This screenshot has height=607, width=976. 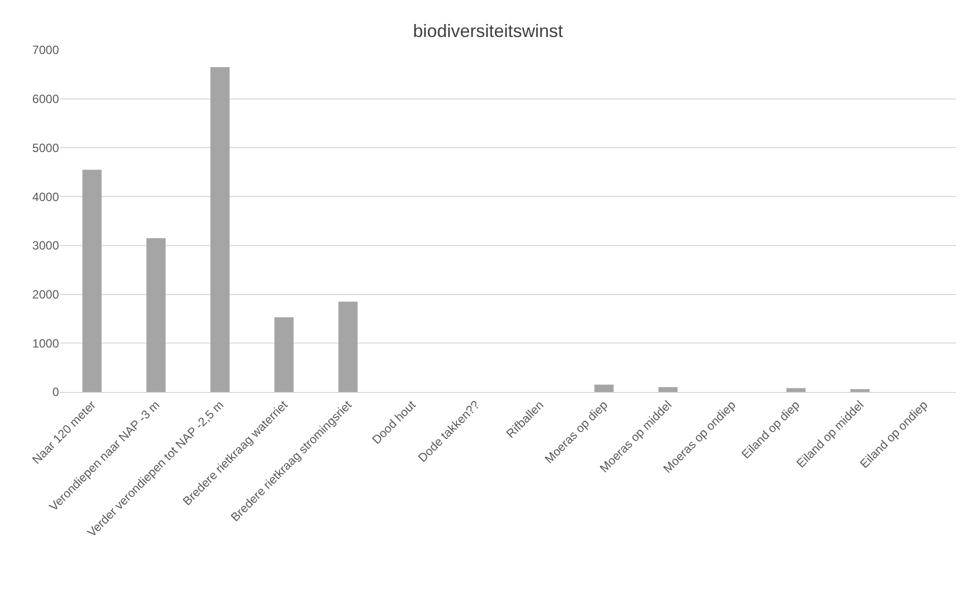 What do you see at coordinates (46, 245) in the screenshot?
I see `y-tick-label: 3000` at bounding box center [46, 245].